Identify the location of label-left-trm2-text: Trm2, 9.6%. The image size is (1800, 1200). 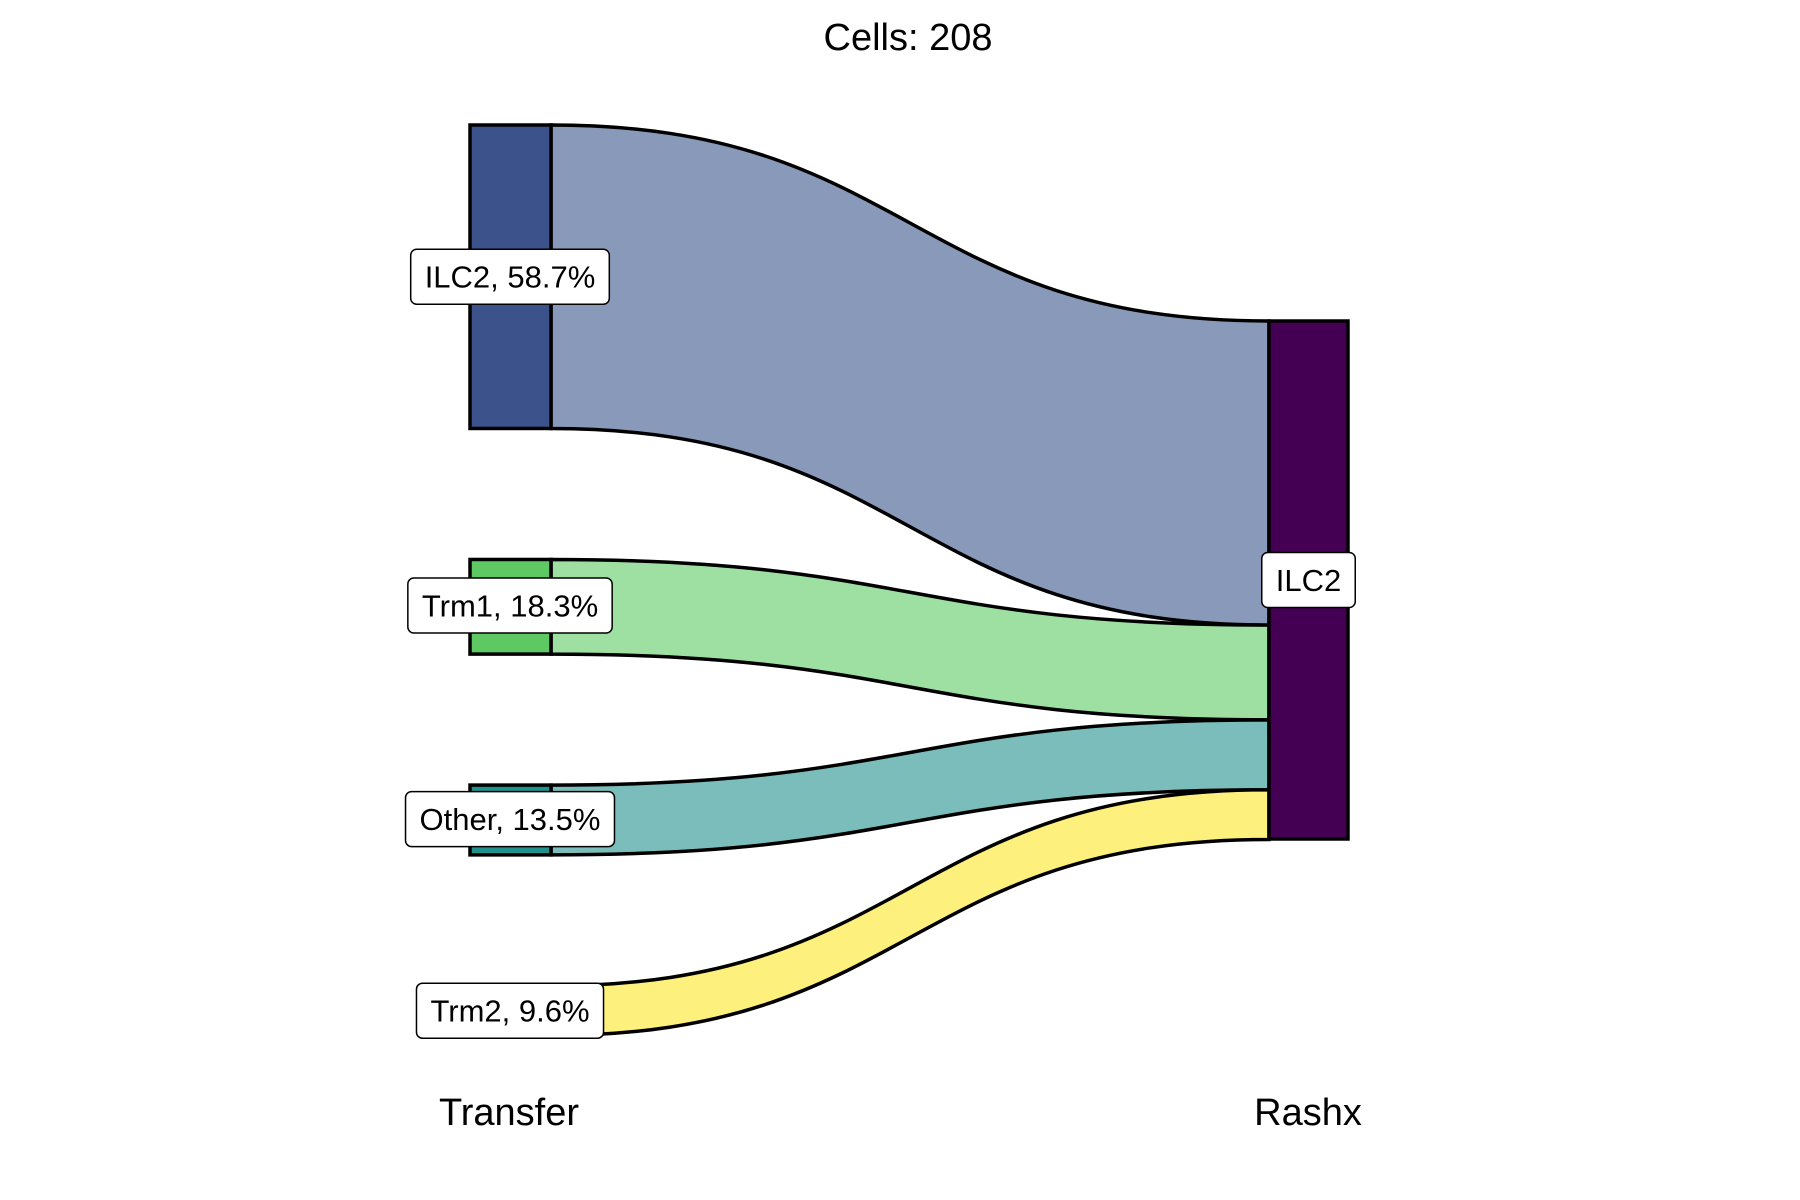
(509, 1011).